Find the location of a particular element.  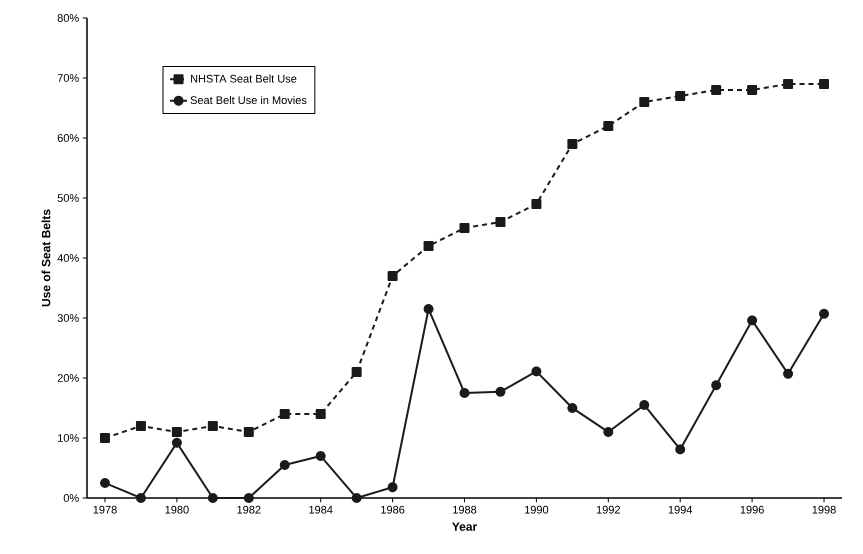

y-axis-title: Use of Seat Belts is located at coordinates (46, 257).